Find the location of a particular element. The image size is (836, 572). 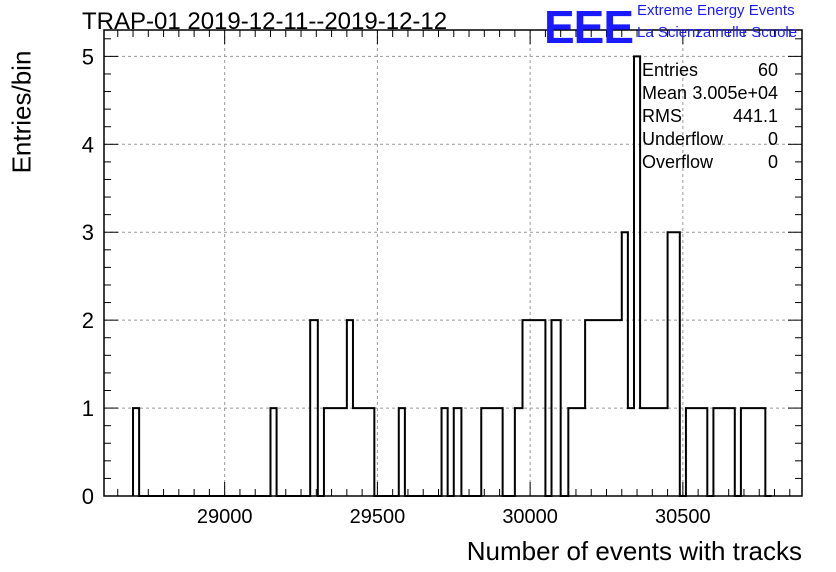

stat-mean-value: 3.005e+04 is located at coordinates (735, 93).